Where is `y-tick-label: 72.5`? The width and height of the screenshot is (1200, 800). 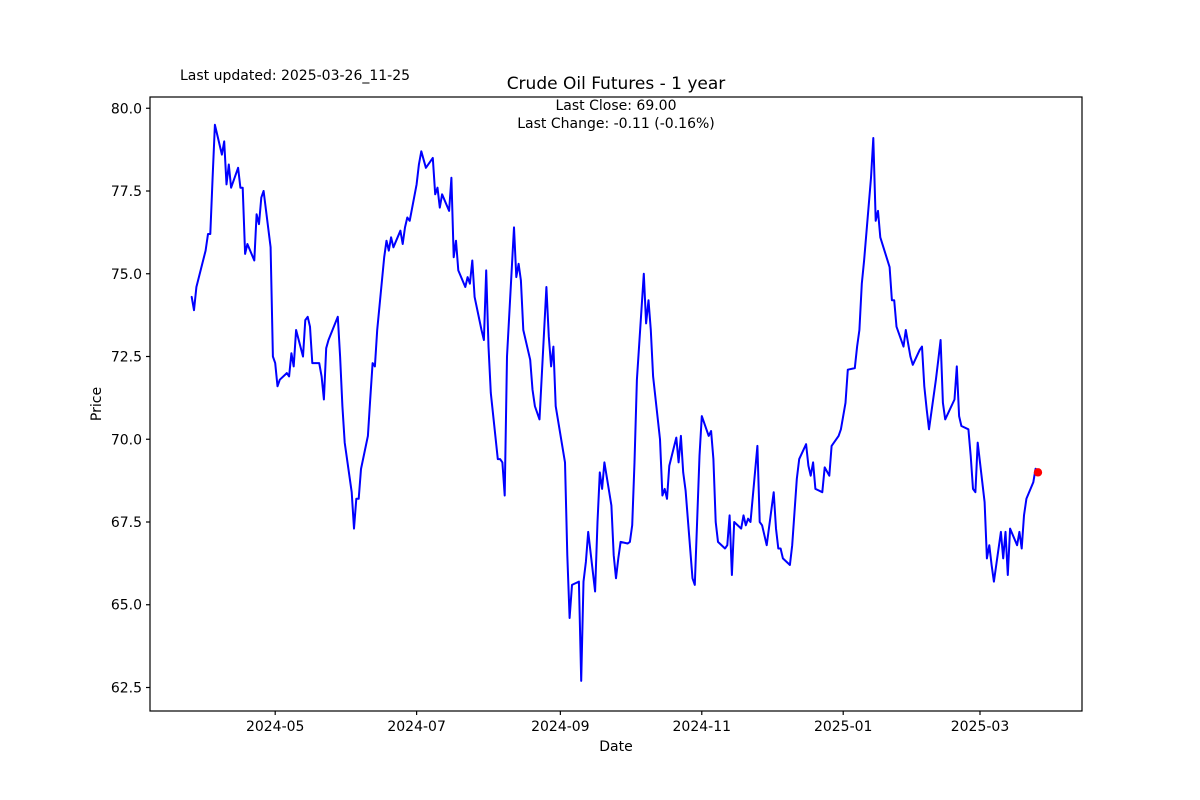 y-tick-label: 72.5 is located at coordinates (126, 358).